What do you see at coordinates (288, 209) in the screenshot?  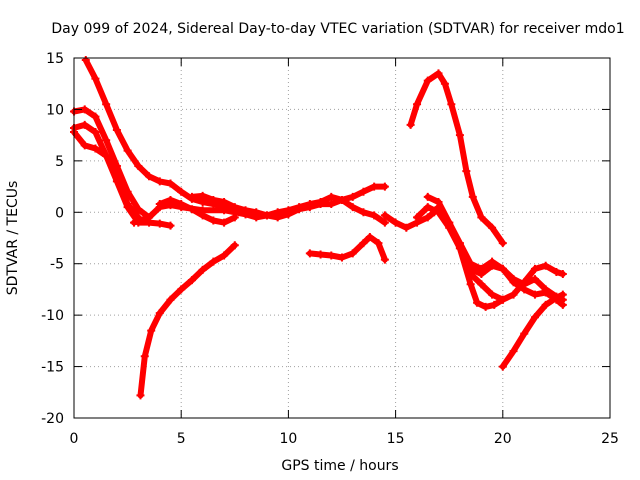 I see `series-track-g` at bounding box center [288, 209].